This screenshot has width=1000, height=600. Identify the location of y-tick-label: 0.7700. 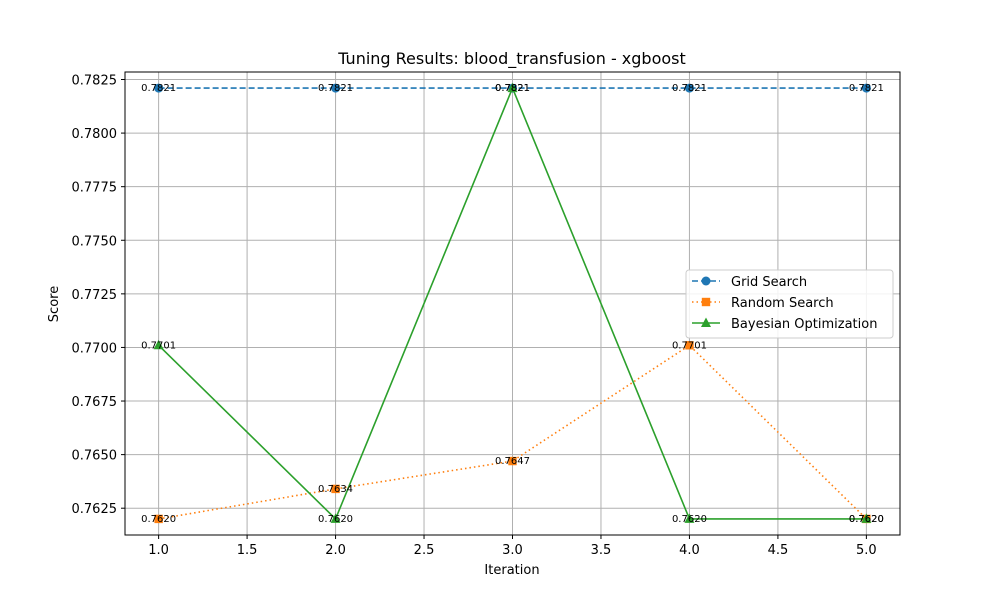
(95, 348).